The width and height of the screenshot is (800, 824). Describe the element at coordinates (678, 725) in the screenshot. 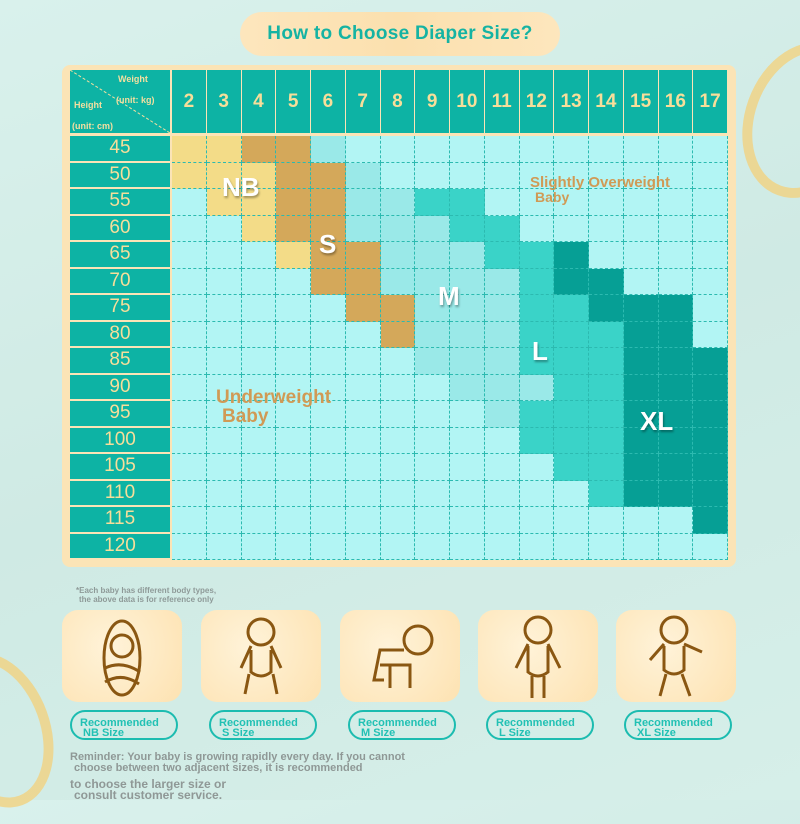

I see `recommended-size-badge: Recommended XL Size` at that location.